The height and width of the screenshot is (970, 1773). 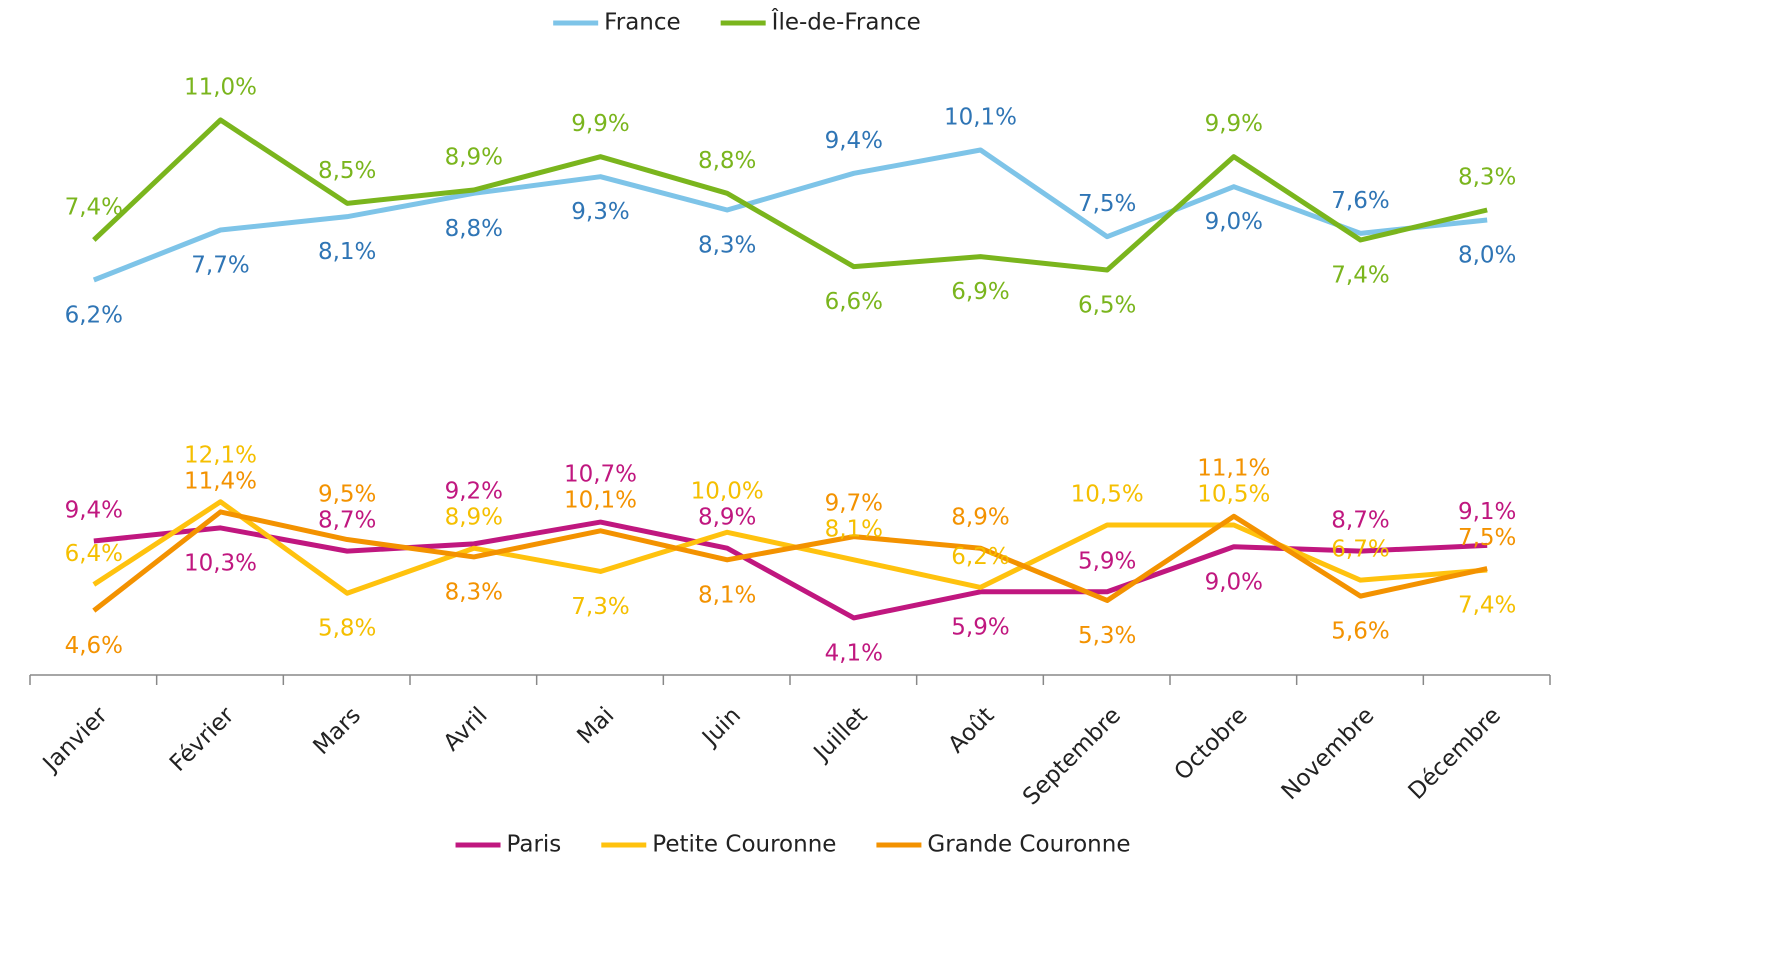 What do you see at coordinates (466, 729) in the screenshot?
I see `x-tick-label: Avril` at bounding box center [466, 729].